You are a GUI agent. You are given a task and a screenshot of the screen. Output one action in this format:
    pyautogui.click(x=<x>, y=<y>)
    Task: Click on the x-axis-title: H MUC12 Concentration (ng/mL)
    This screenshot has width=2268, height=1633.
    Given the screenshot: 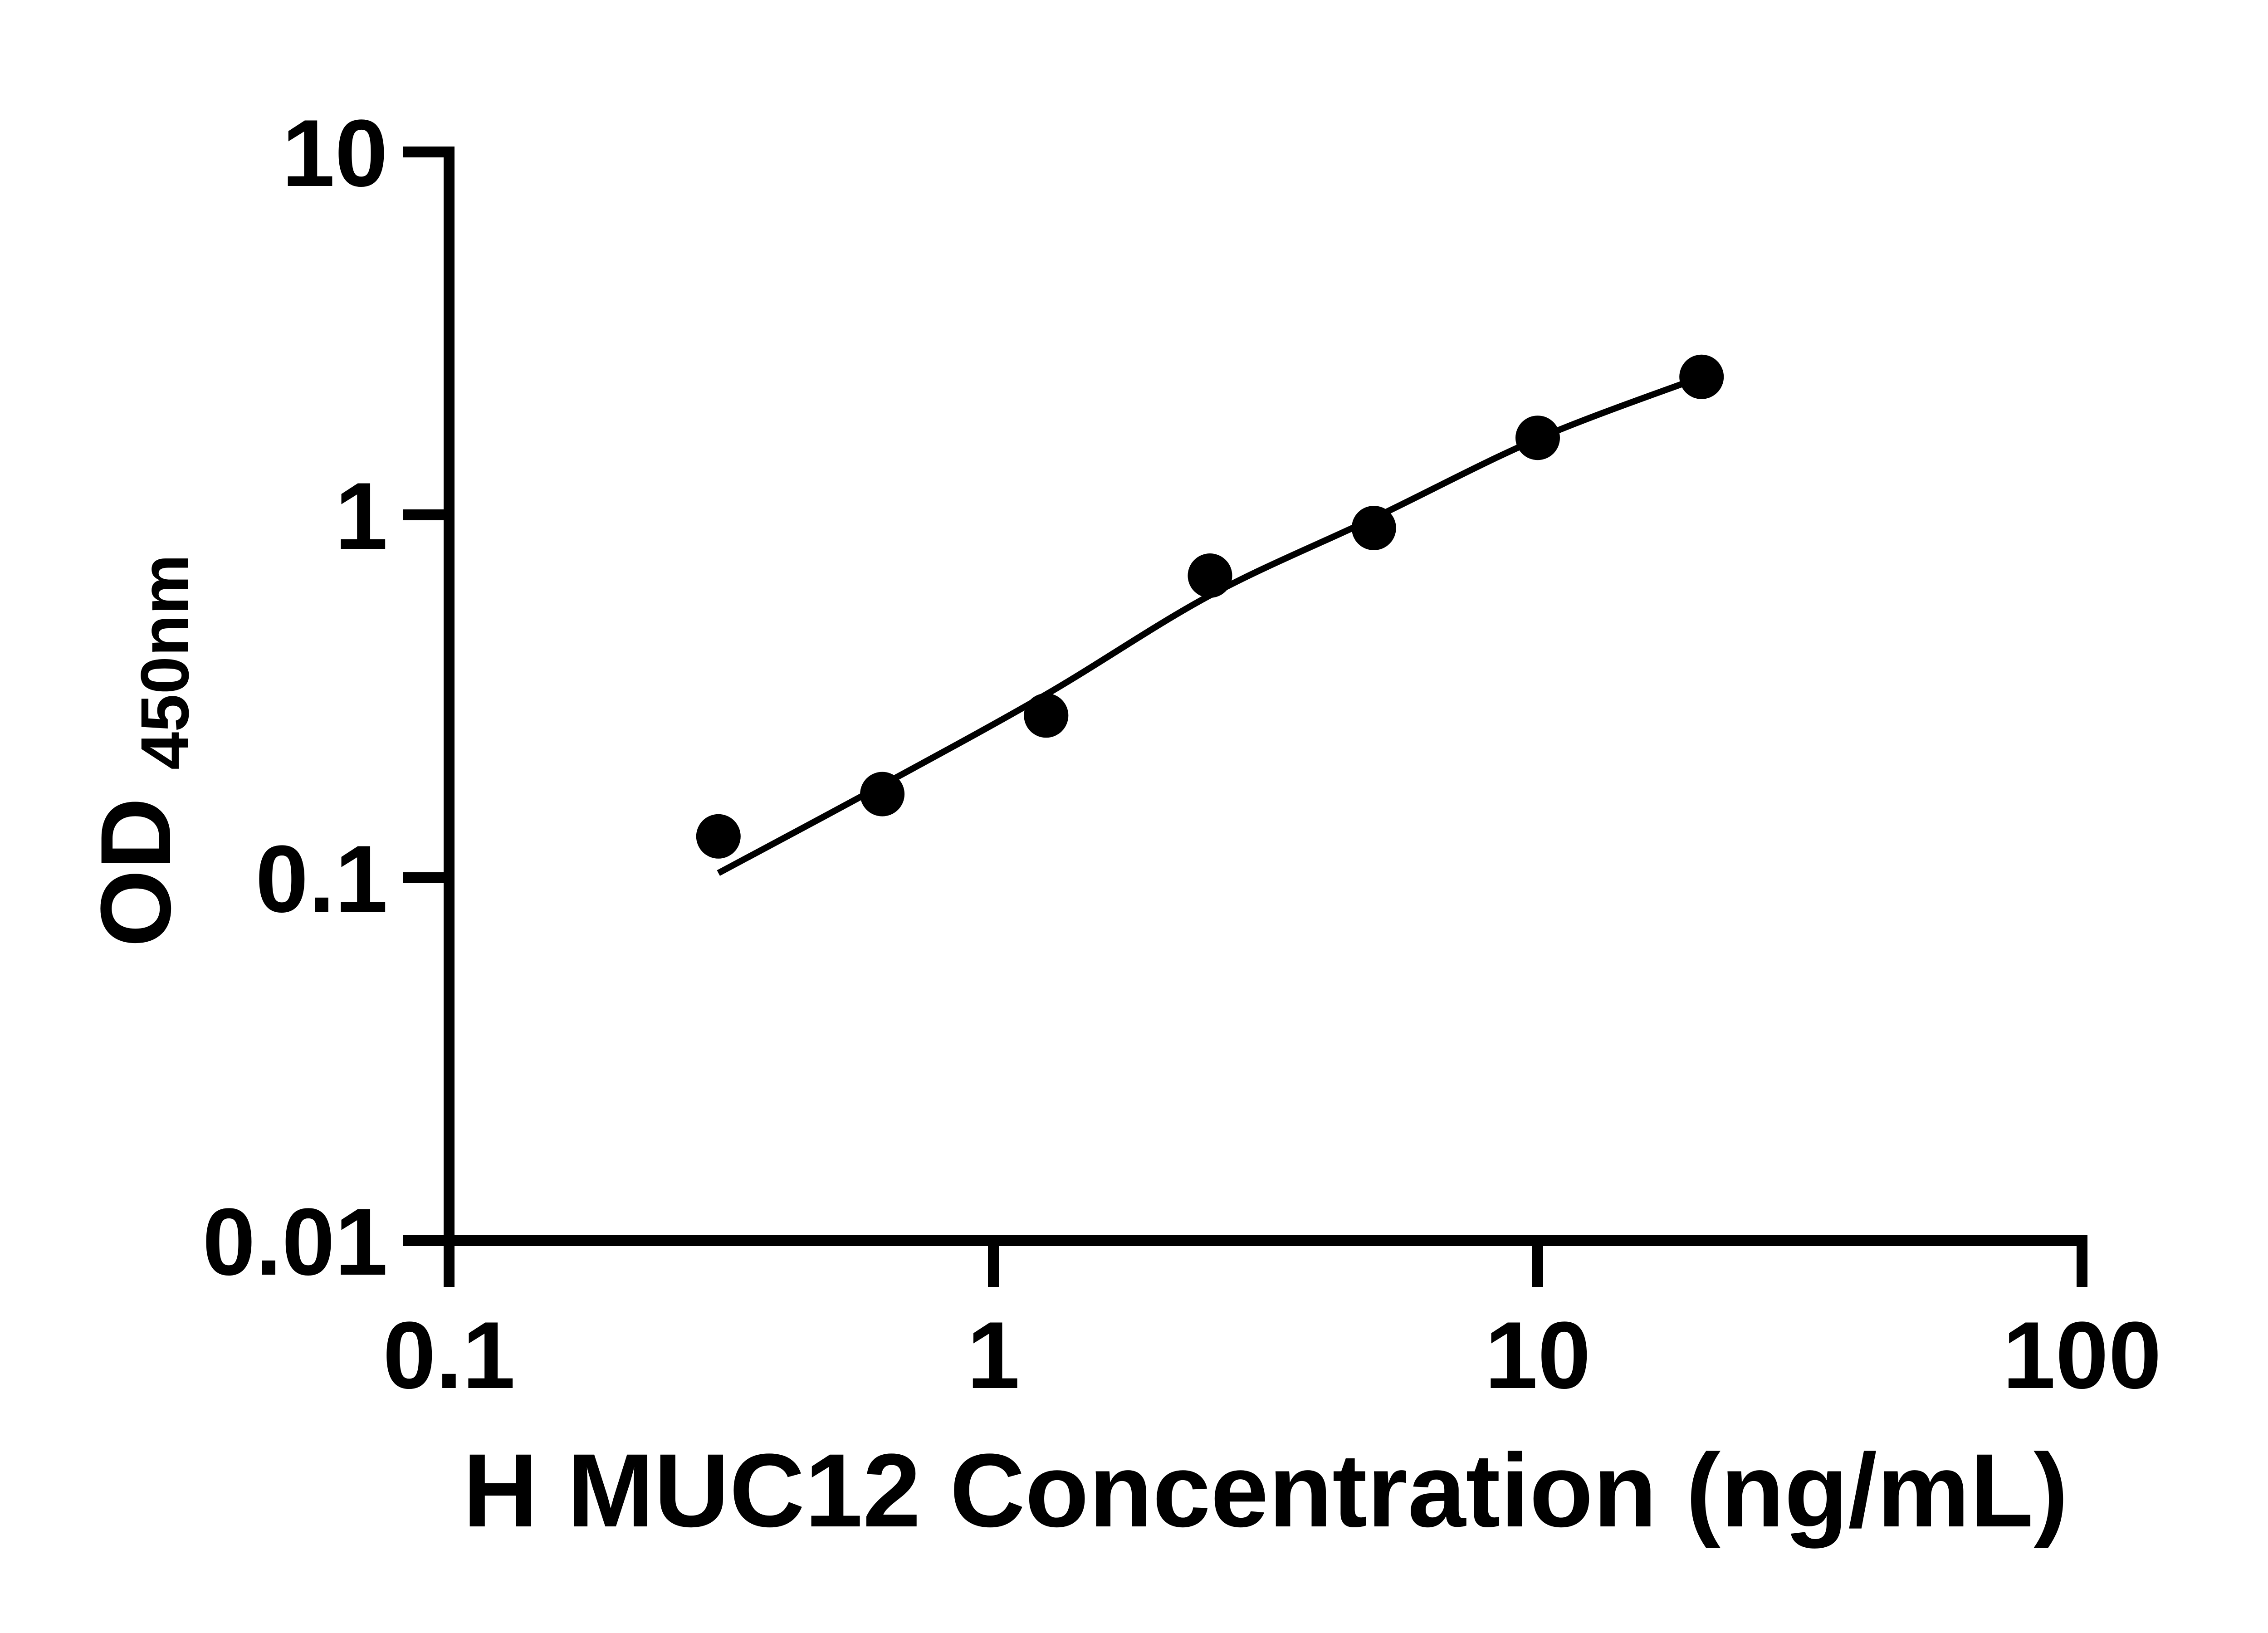 What is the action you would take?
    pyautogui.click(x=1265, y=1490)
    